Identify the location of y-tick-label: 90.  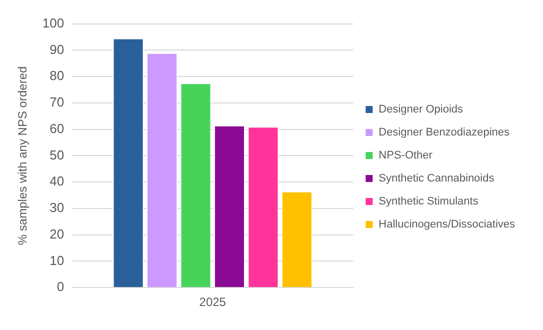
(57, 49).